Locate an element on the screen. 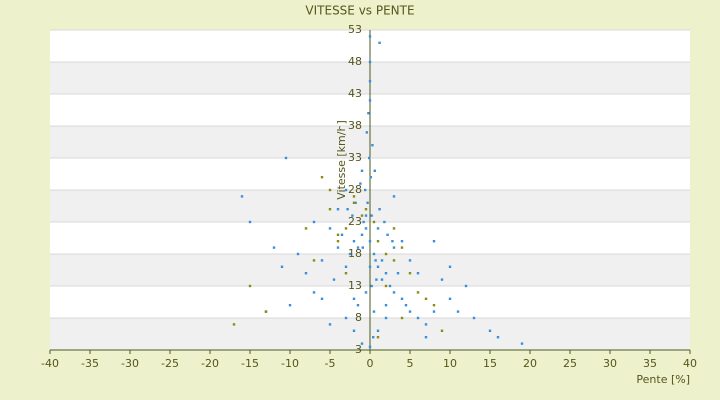 This screenshot has height=400, width=720. x-tick-label: -40 is located at coordinates (50, 363).